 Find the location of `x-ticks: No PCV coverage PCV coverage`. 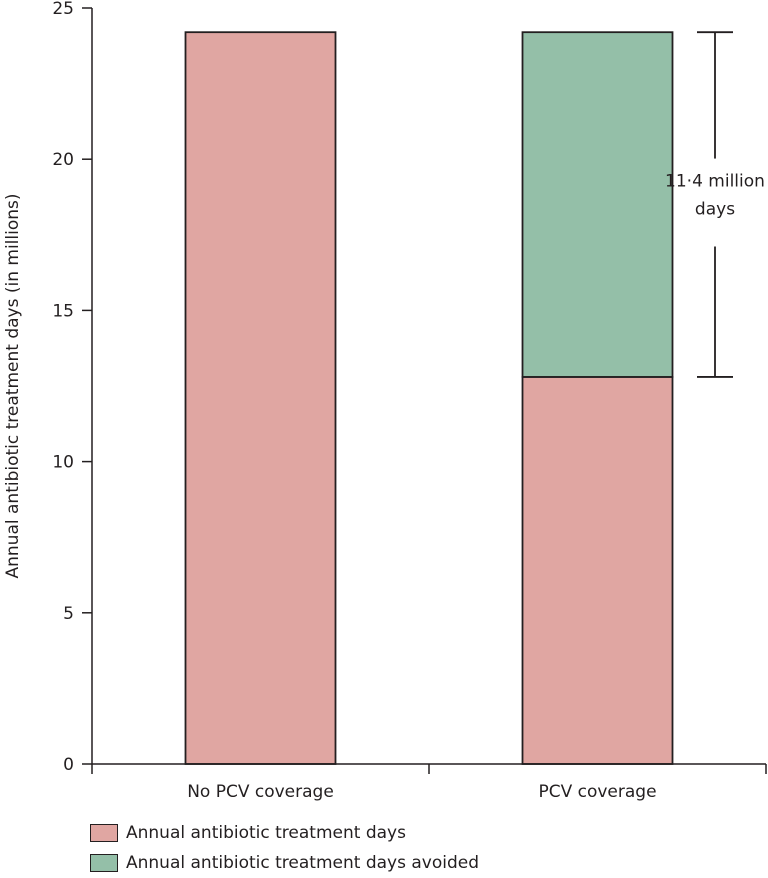

x-ticks: No PCV coverage PCV coverage is located at coordinates (429, 783).